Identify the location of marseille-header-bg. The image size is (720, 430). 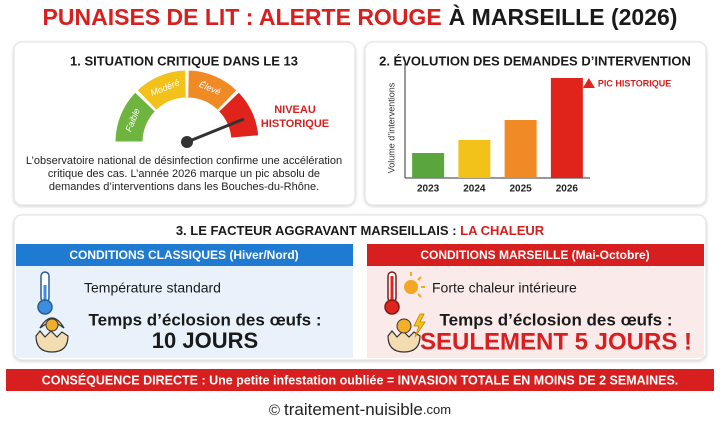
(535, 255).